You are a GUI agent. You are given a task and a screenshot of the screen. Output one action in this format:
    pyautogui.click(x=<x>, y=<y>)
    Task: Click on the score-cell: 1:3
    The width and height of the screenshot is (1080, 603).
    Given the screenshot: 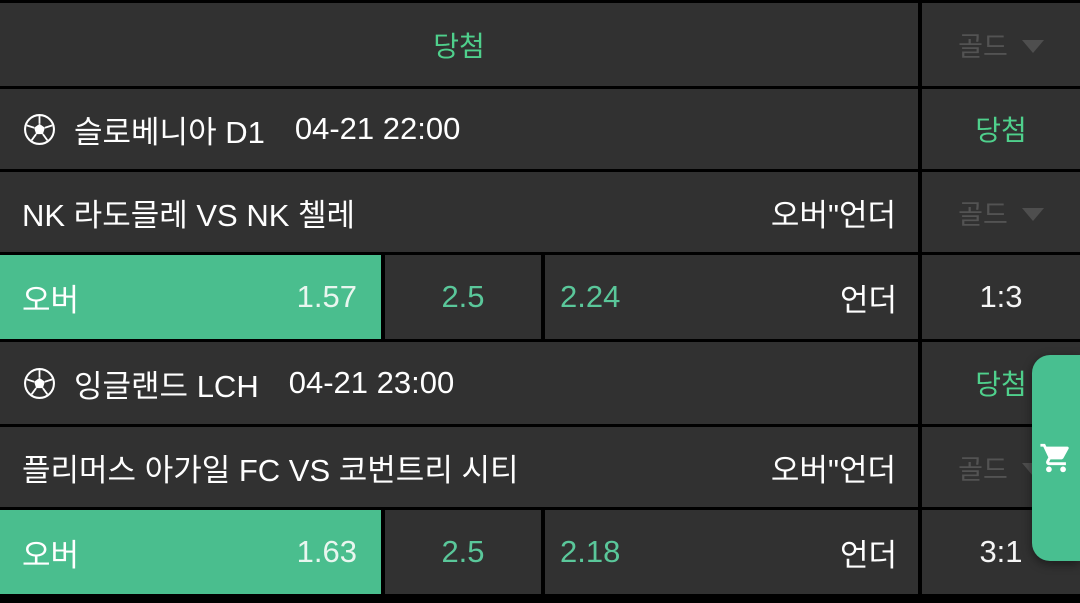 What is the action you would take?
    pyautogui.click(x=1001, y=297)
    